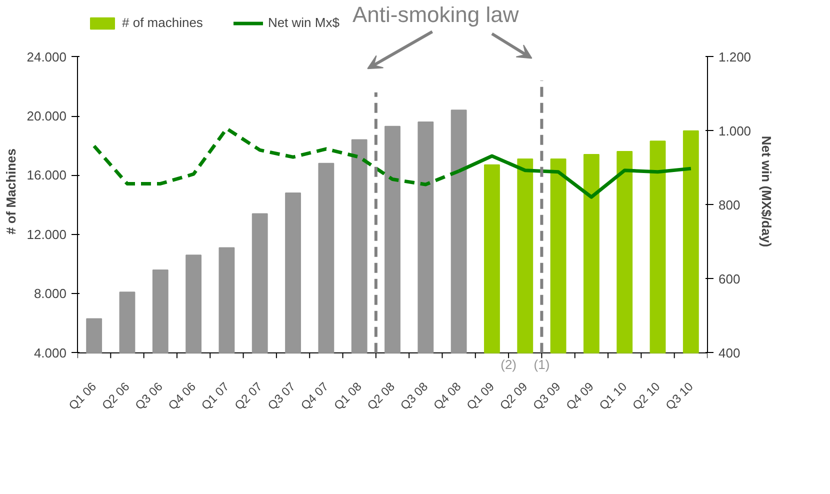 This screenshot has width=830, height=494. I want to click on x-tick-label: Q2 08, so click(381, 396).